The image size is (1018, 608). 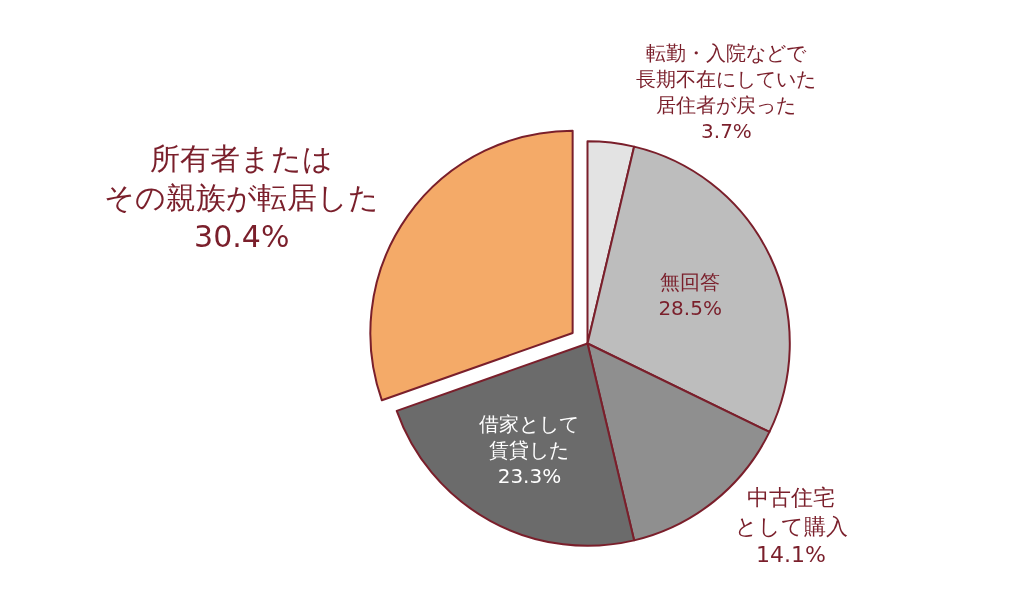 What do you see at coordinates (791, 512) in the screenshot?
I see `slice-label: 中古住宅として購入` at bounding box center [791, 512].